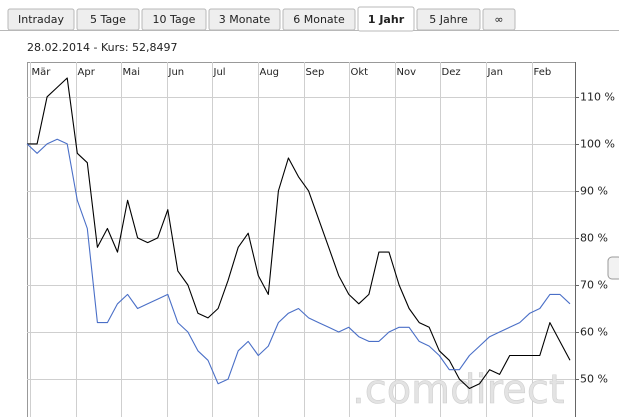 The height and width of the screenshot is (417, 619). Describe the element at coordinates (219, 72) in the screenshot. I see `month-label: Jul` at that location.